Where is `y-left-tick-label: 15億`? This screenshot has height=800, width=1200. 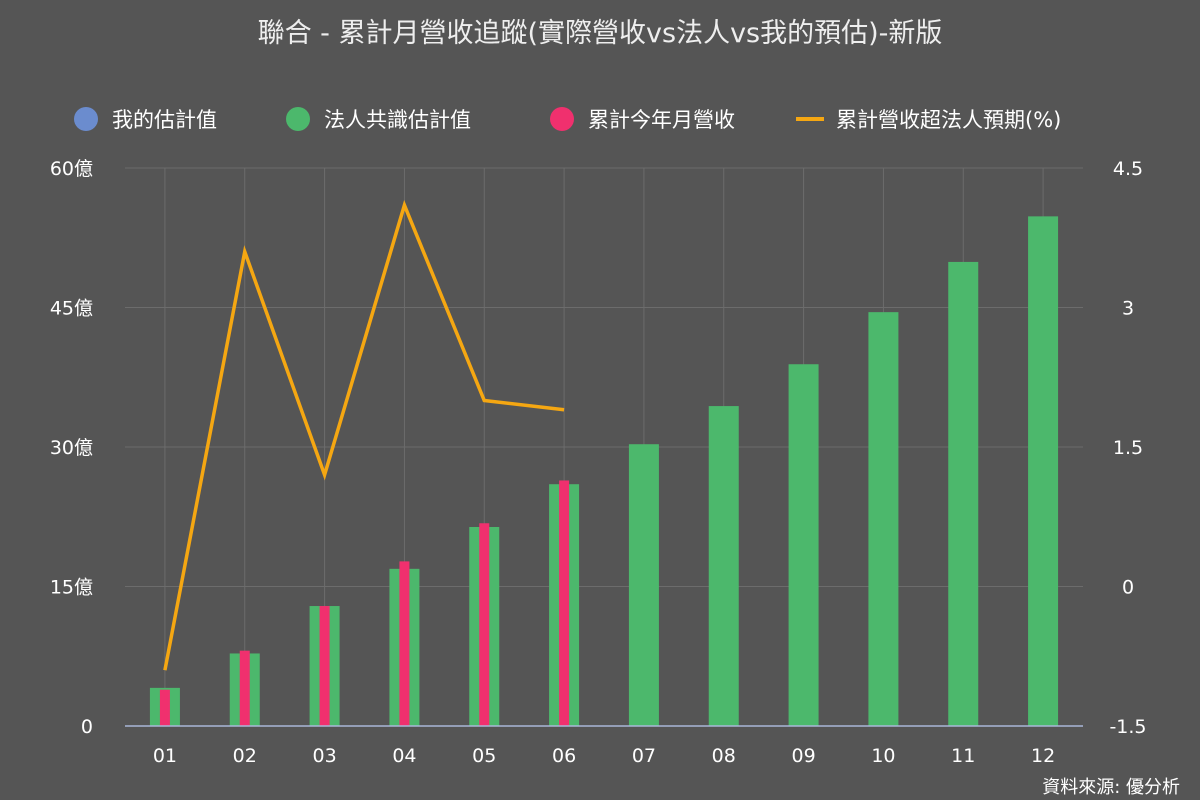 y-left-tick-label: 15億 is located at coordinates (71, 588).